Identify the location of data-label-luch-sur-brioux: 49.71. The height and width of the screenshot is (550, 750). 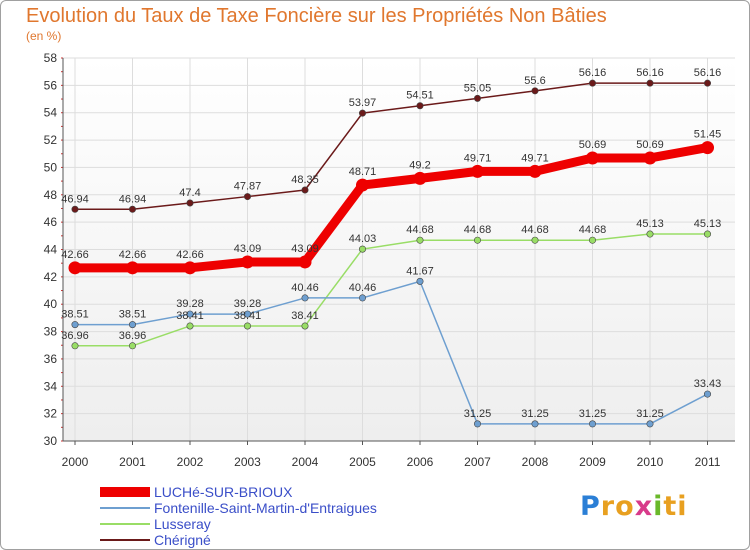
(478, 158).